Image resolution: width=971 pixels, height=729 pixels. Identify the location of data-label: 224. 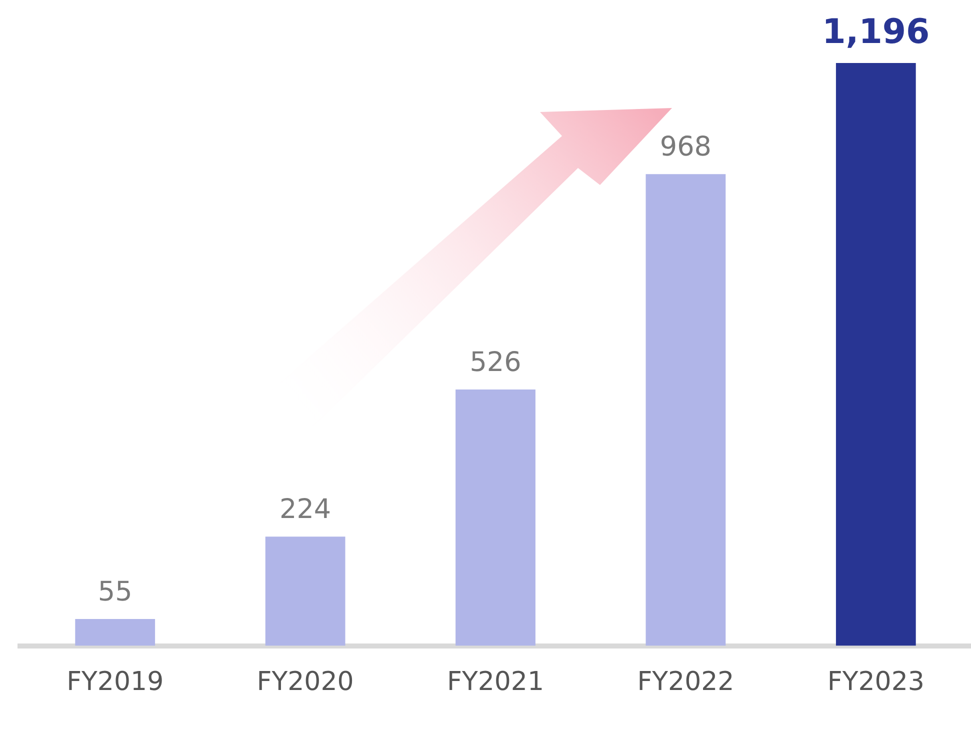
(306, 510).